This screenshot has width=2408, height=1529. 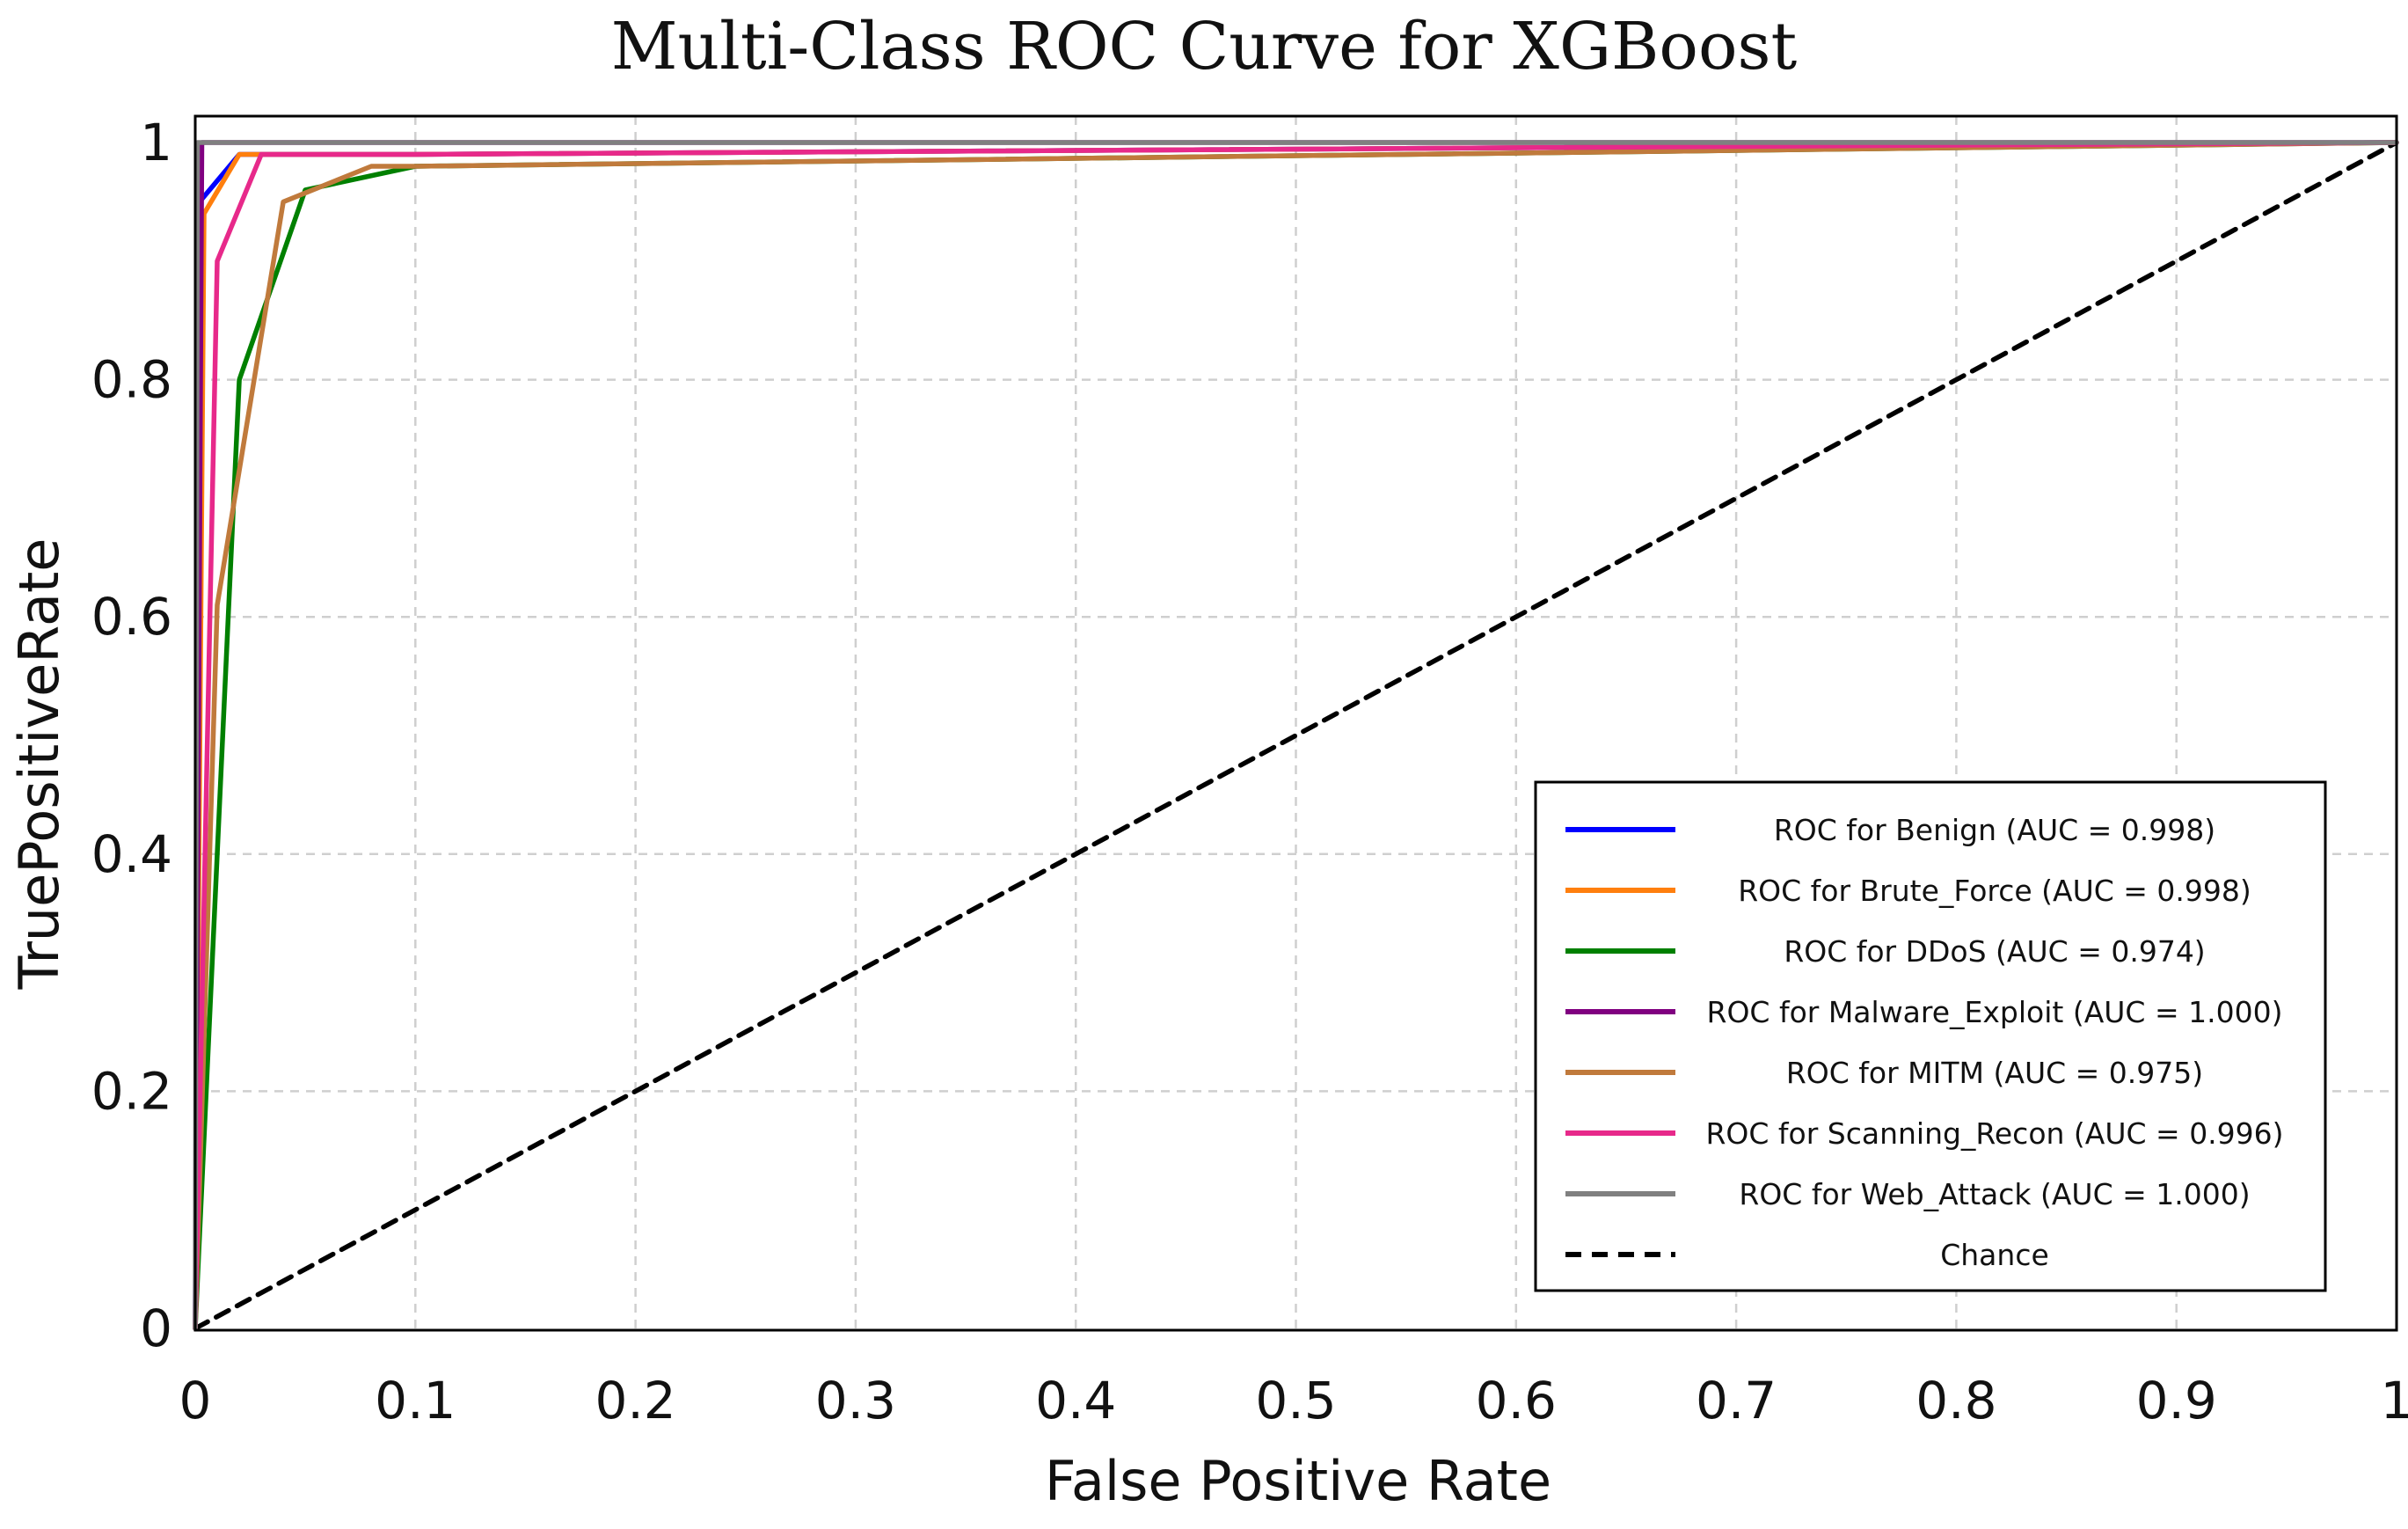 What do you see at coordinates (1994, 891) in the screenshot?
I see `legend-entry-roc-for-brute-force: ROC for Brute_Force (AUC = 0.998)` at bounding box center [1994, 891].